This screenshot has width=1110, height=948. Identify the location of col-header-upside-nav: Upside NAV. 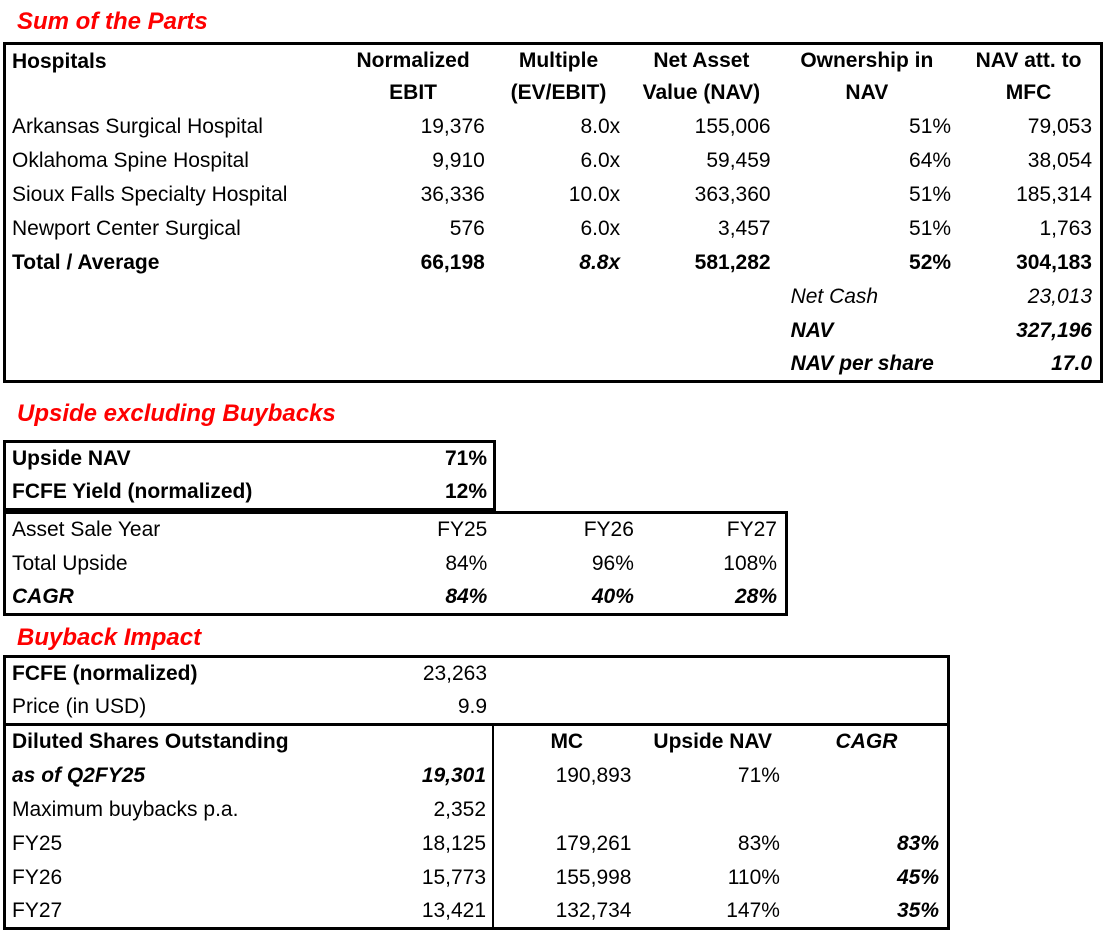
(713, 742).